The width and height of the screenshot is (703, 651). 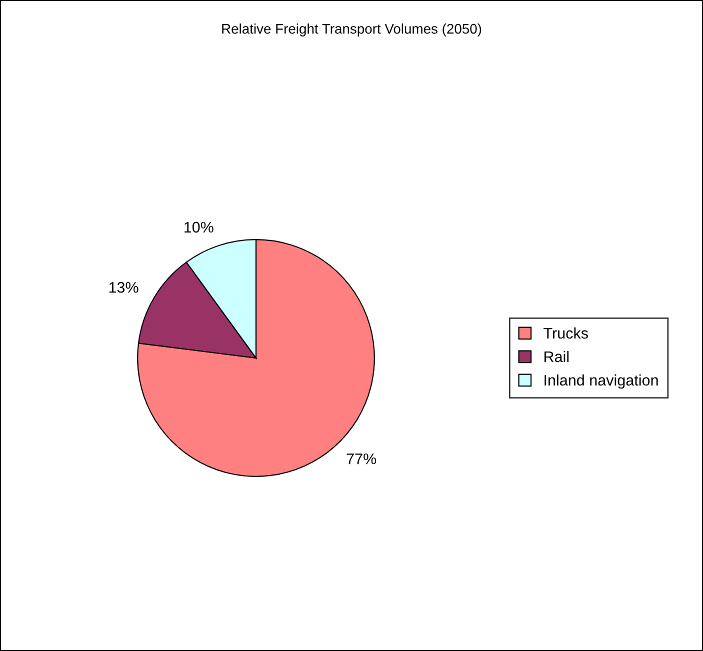 What do you see at coordinates (361, 458) in the screenshot?
I see `data-label: 77%` at bounding box center [361, 458].